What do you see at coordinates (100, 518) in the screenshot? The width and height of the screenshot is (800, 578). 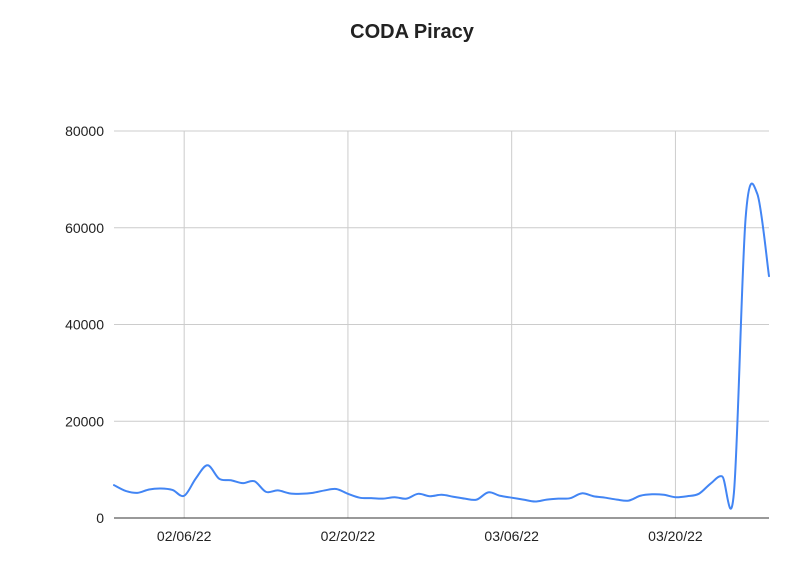 I see `y-tick-label: 0` at bounding box center [100, 518].